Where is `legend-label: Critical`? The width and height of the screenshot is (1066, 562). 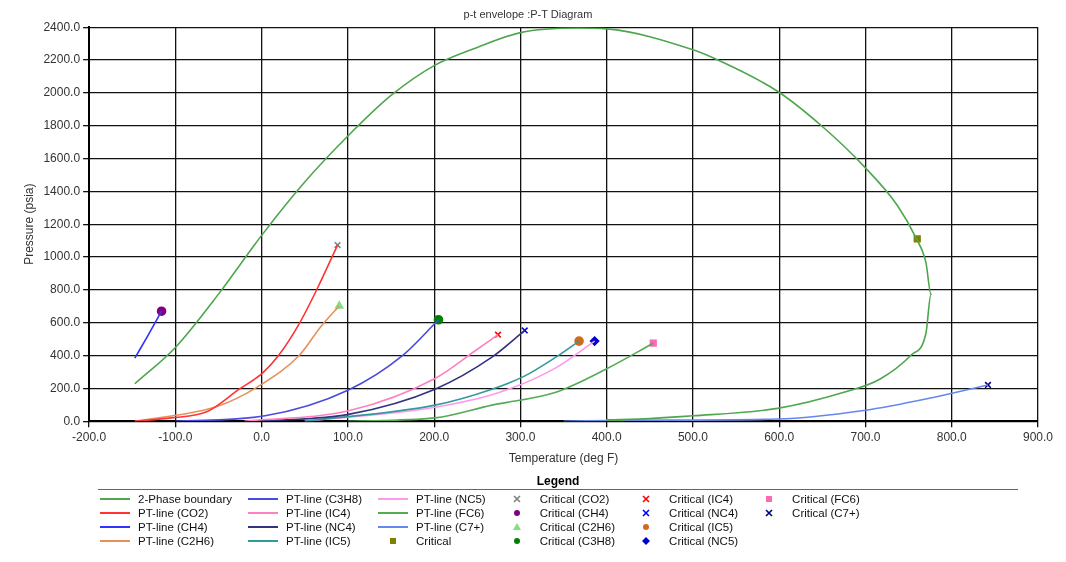 legend-label: Critical is located at coordinates (434, 541).